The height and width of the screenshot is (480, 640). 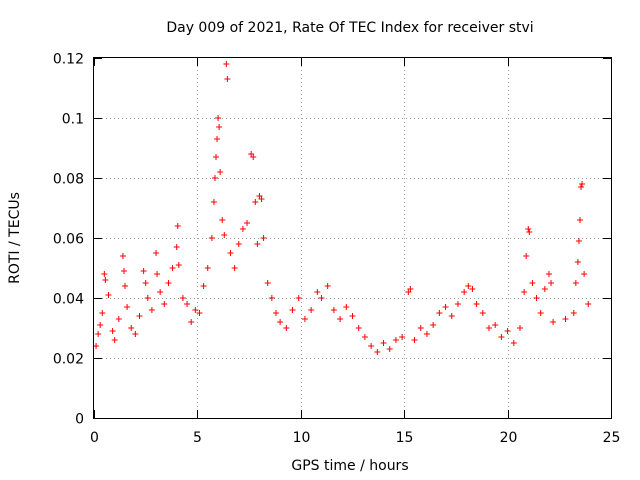 What do you see at coordinates (68, 240) in the screenshot?
I see `y-tick-label: 0.06` at bounding box center [68, 240].